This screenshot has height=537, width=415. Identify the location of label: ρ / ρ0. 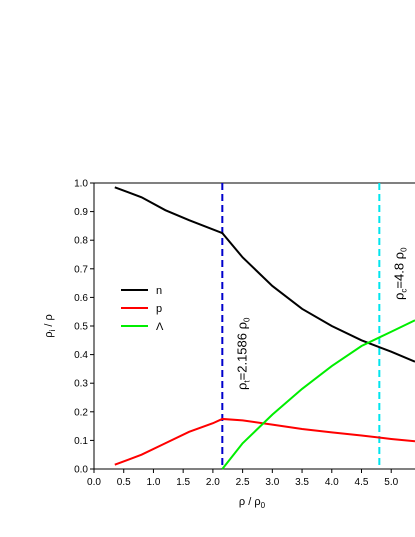
(252, 503).